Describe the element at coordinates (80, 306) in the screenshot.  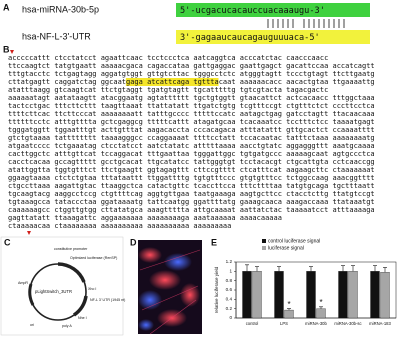
I see `utr-arc` at that location.